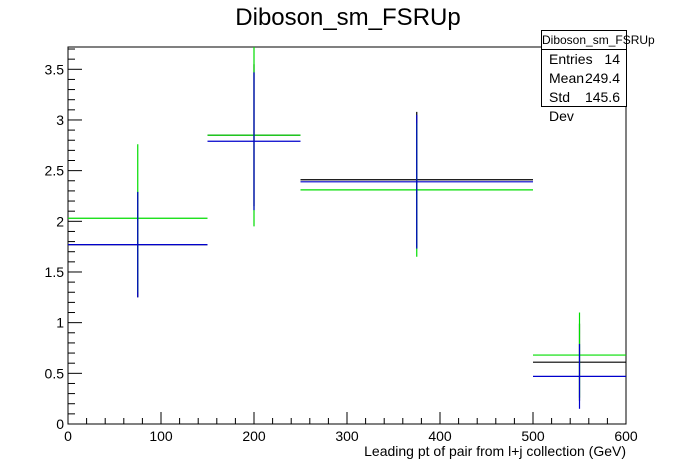 This screenshot has width=696, height=472. Describe the element at coordinates (561, 106) in the screenshot. I see `stats-stddev-label: Std Dev` at that location.